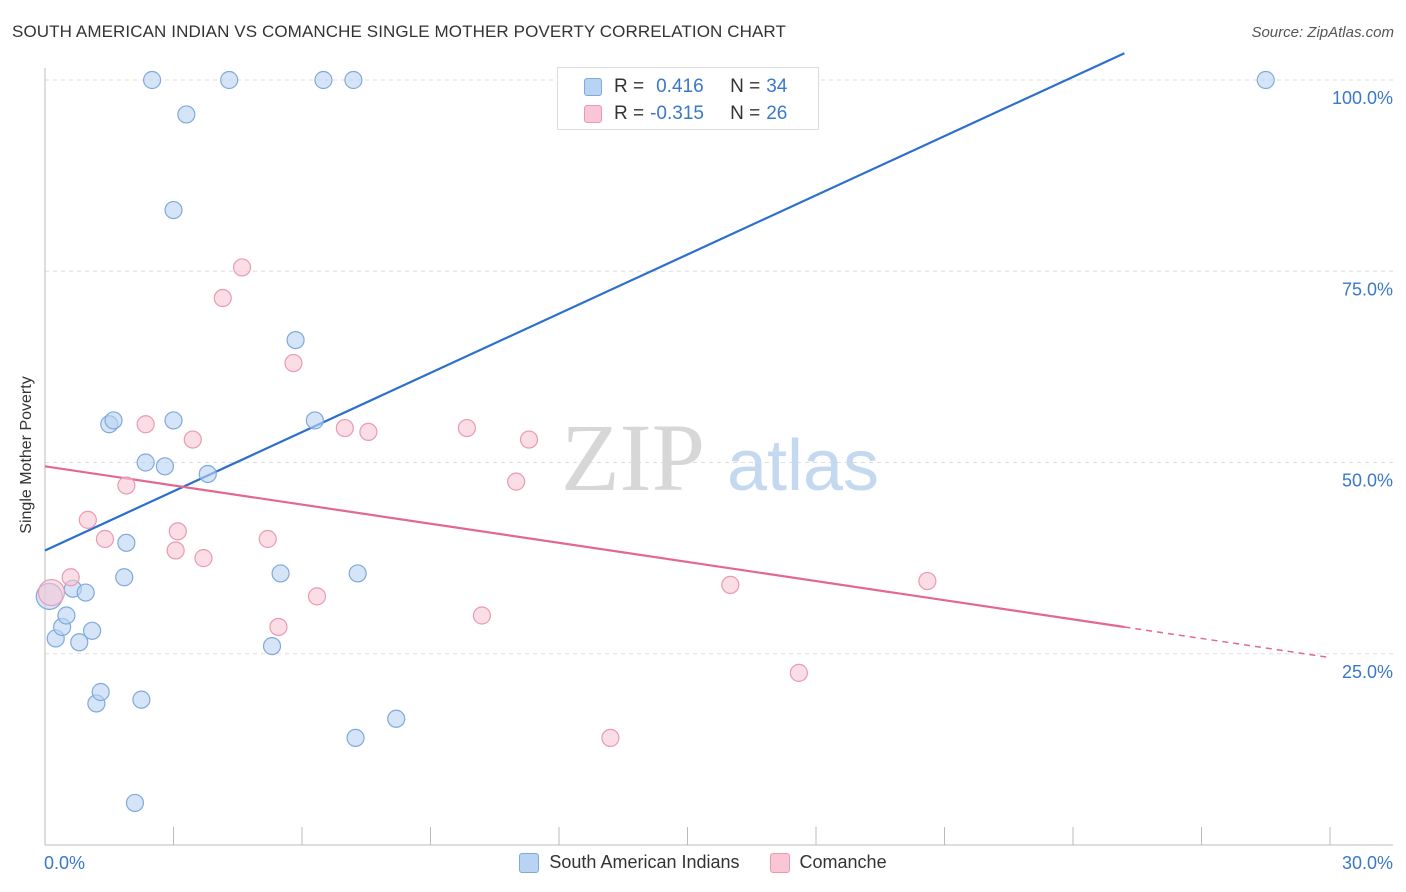 The width and height of the screenshot is (1406, 892). Describe the element at coordinates (633, 457) in the screenshot. I see `watermark-zip: ZIP` at that location.